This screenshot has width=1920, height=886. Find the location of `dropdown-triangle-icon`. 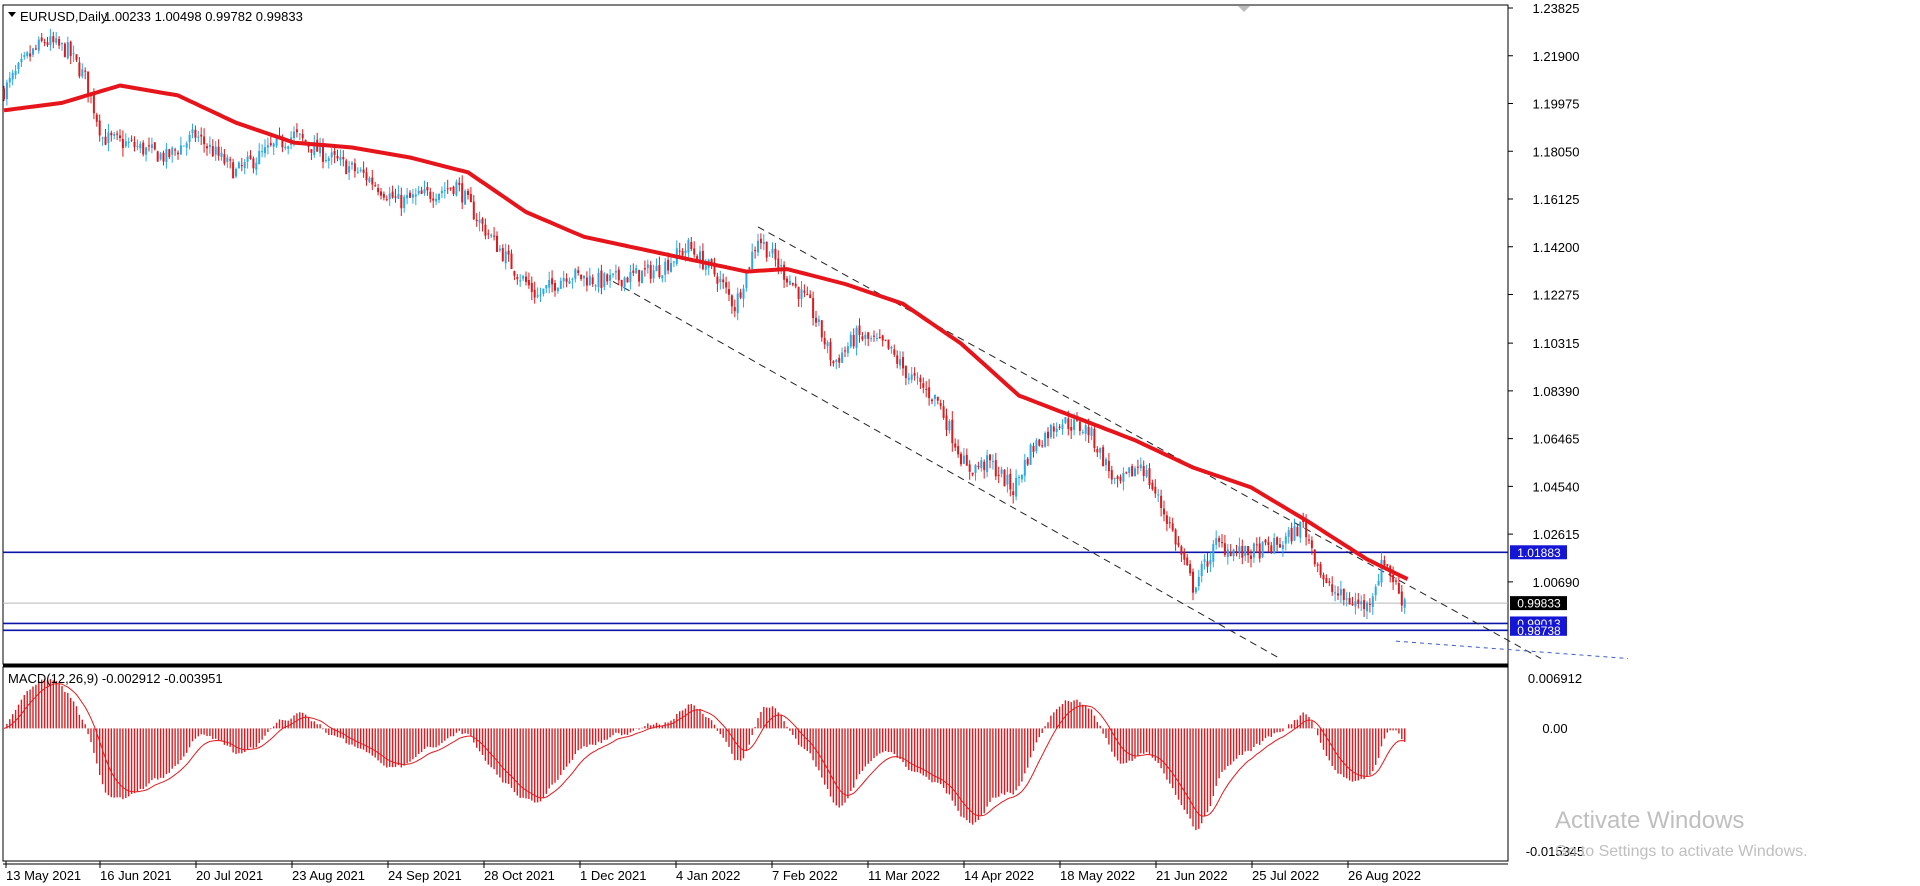

dropdown-triangle-icon is located at coordinates (12, 14).